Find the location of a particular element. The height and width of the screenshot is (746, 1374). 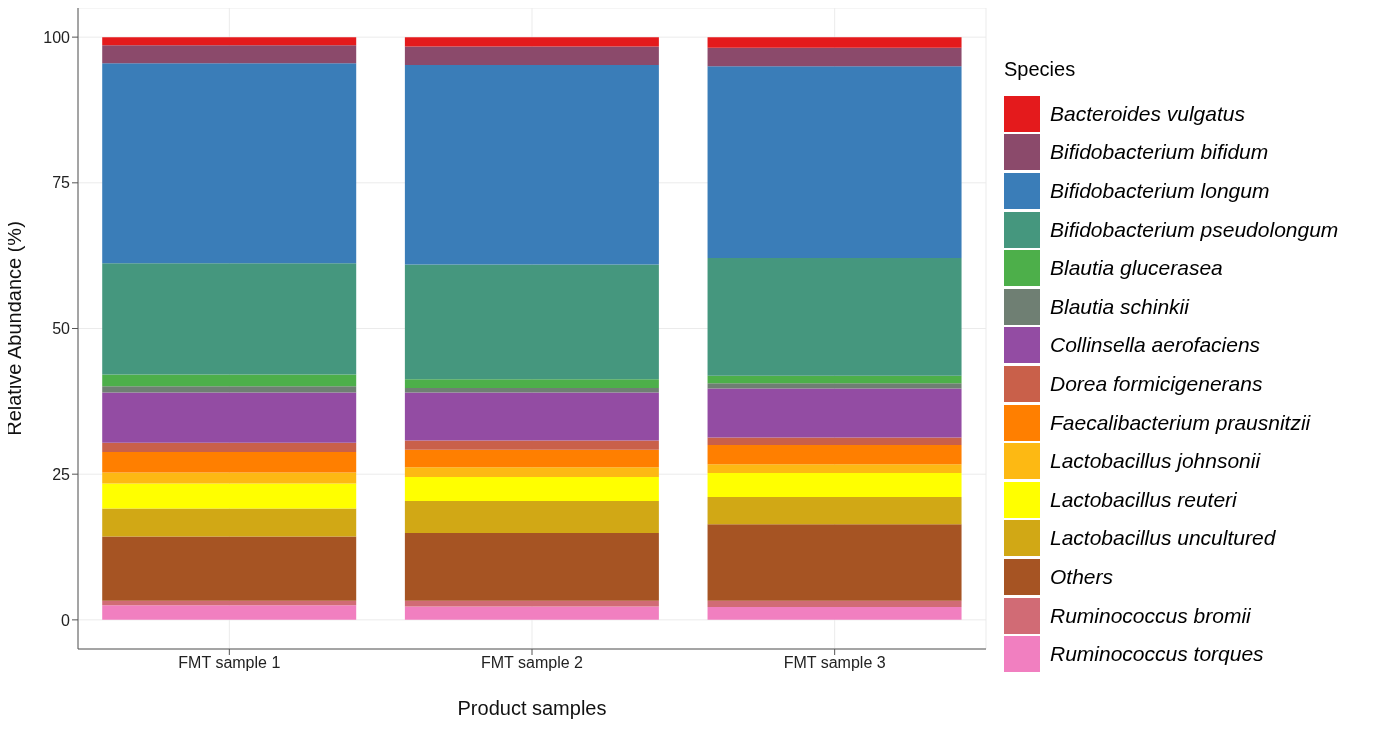

legend-label: Bacteroides vulgatus is located at coordinates (1147, 113).